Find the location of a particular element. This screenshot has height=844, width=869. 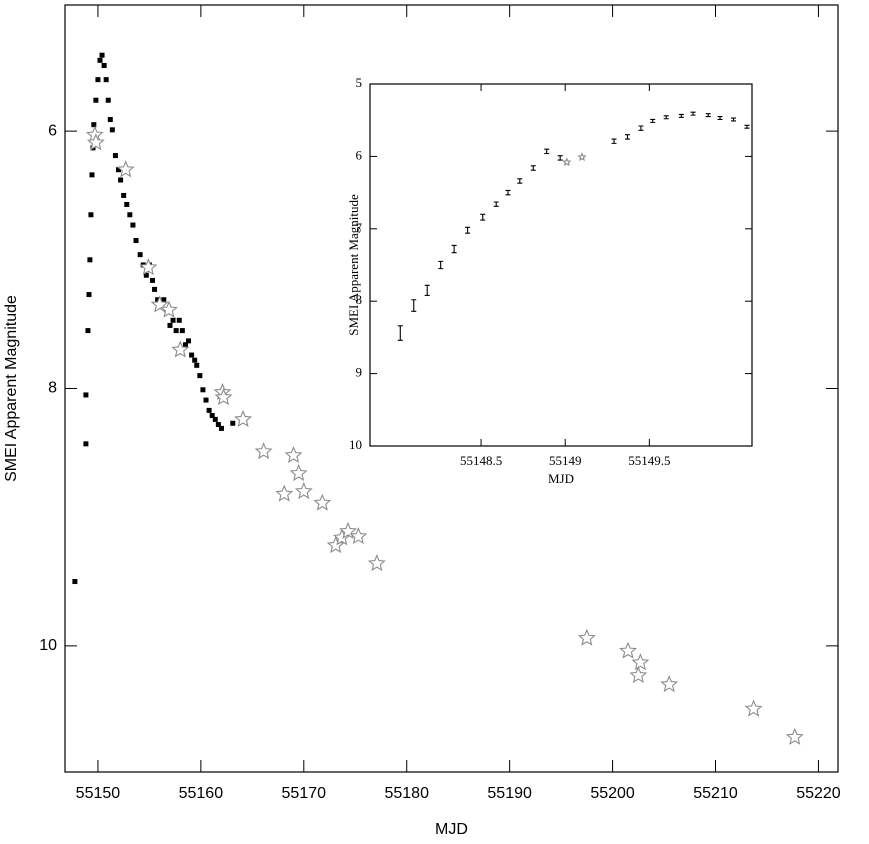

x-tick-label: 55149 is located at coordinates (565, 460).